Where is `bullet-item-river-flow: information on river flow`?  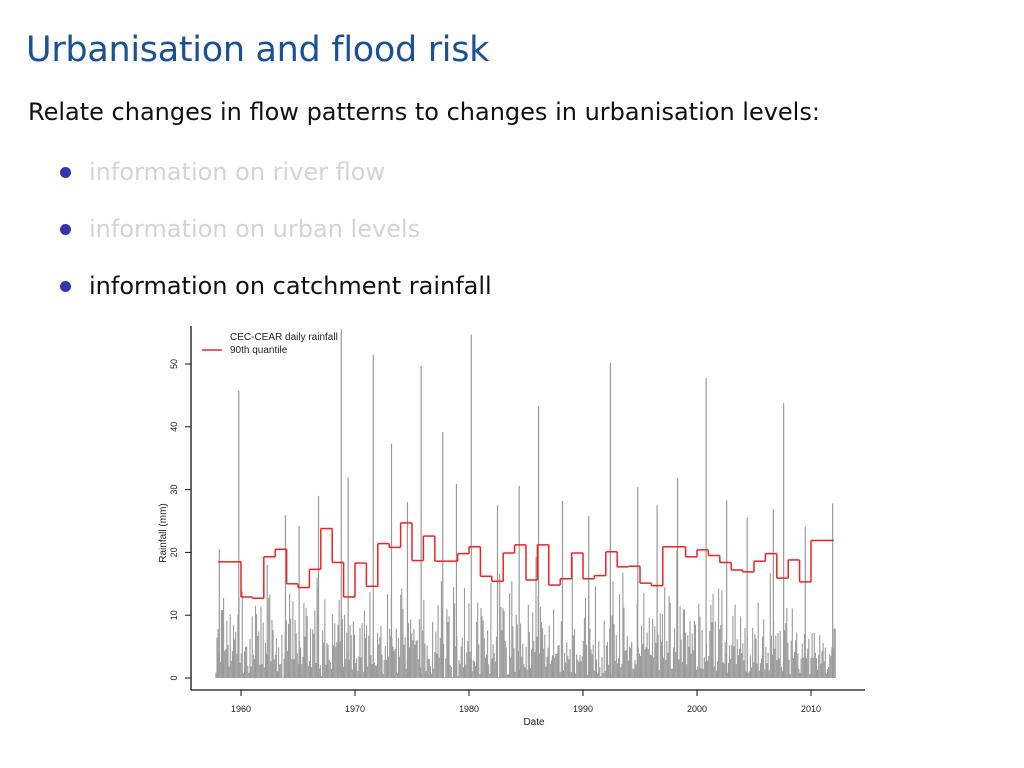 bullet-item-river-flow: information on river flow is located at coordinates (275, 178).